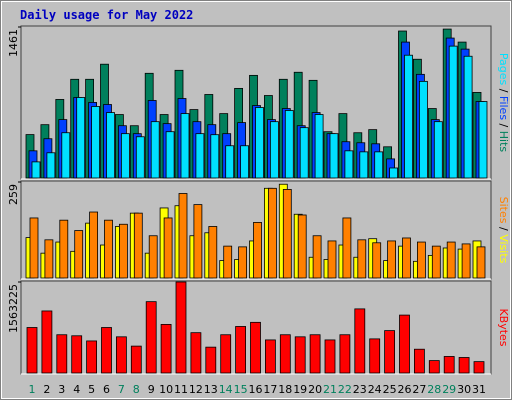 Image resolution: width=512 pixels, height=400 pixels. What do you see at coordinates (285, 389) in the screenshot?
I see `x-tick-label: 18` at bounding box center [285, 389].